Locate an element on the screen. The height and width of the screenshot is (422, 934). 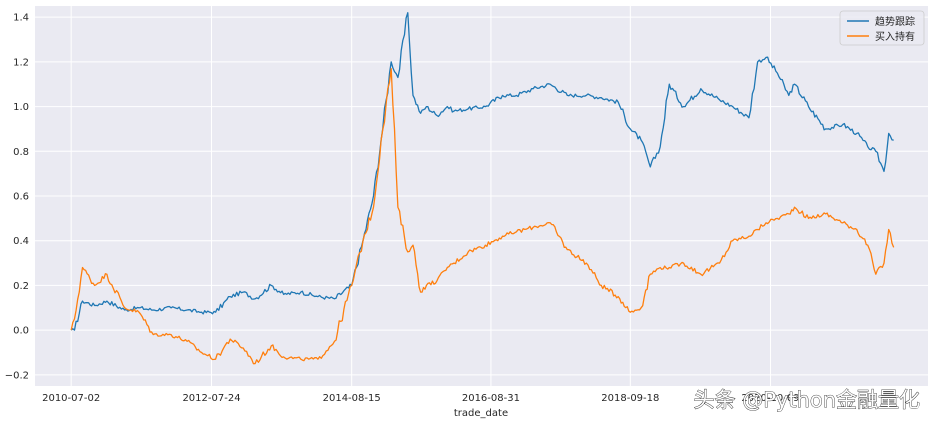
y-tick-label: −0.2 is located at coordinates (17, 375).